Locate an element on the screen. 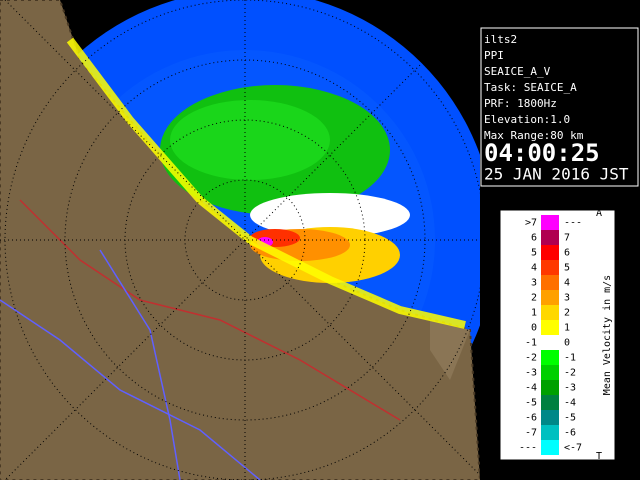 The image size is (640, 480). left-label: 4 is located at coordinates (534, 268).